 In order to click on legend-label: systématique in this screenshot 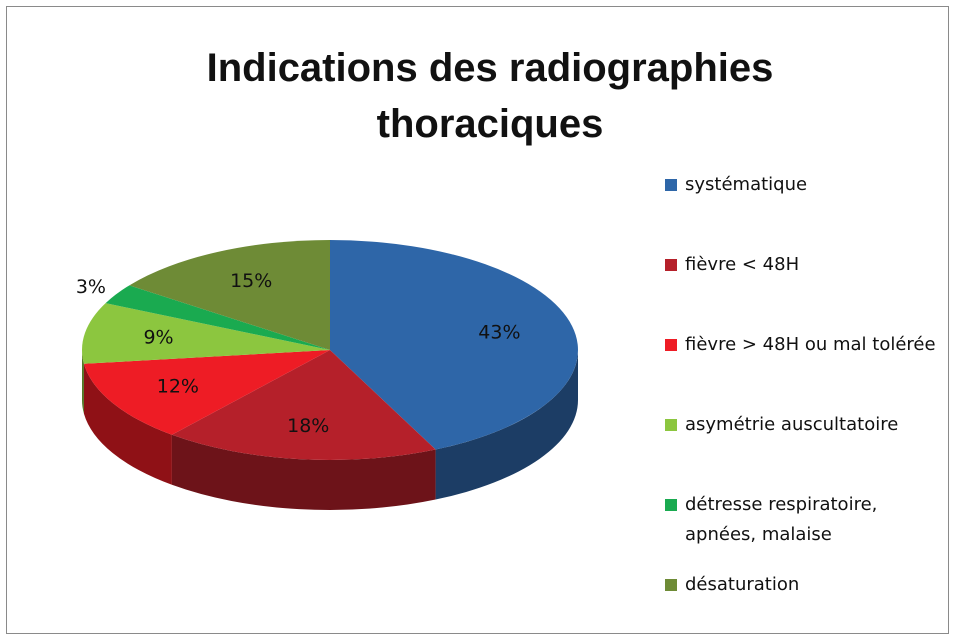, I will do `click(746, 184)`.